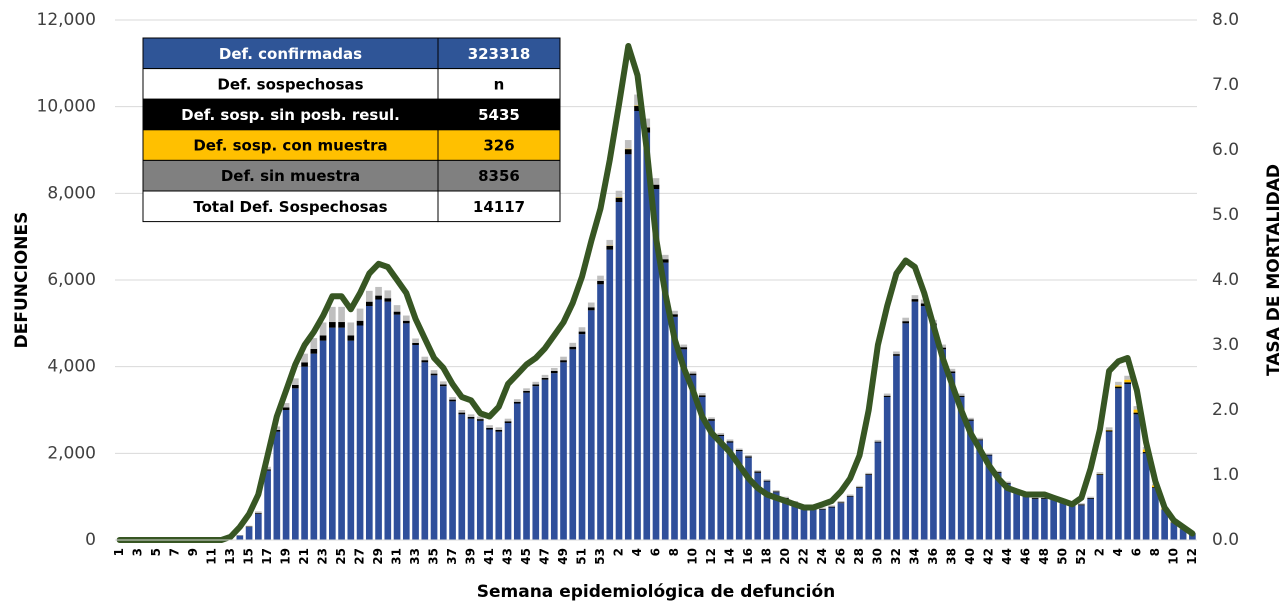  I want to click on x-tick-label: 45, so click(526, 556).